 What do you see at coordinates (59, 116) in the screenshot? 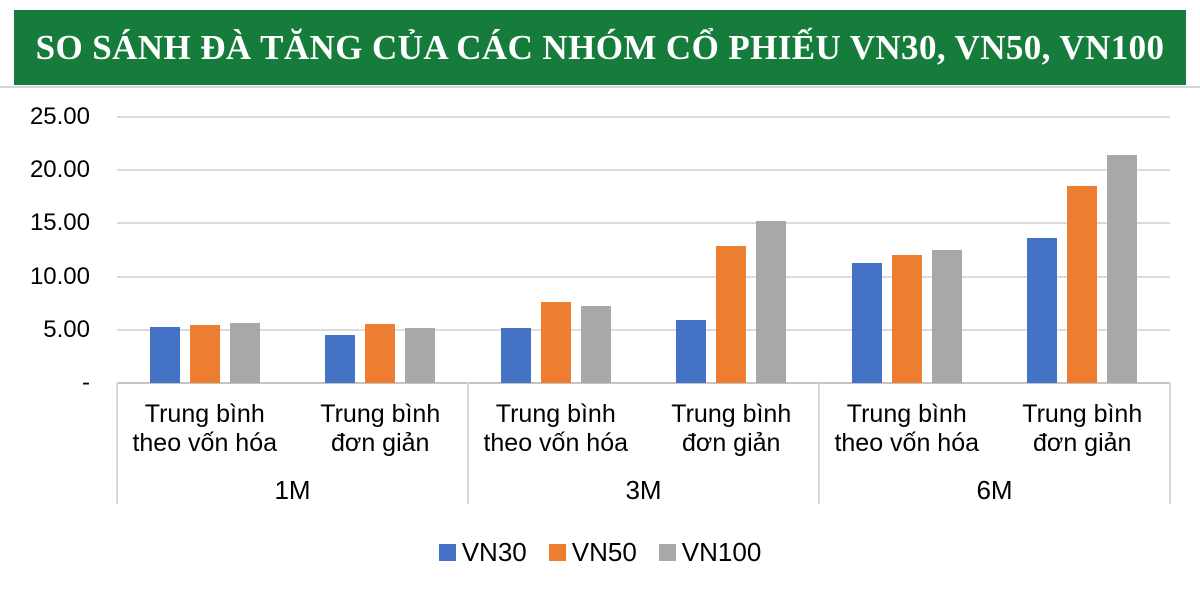
I see `y-axis-tick-label: 25.00` at bounding box center [59, 116].